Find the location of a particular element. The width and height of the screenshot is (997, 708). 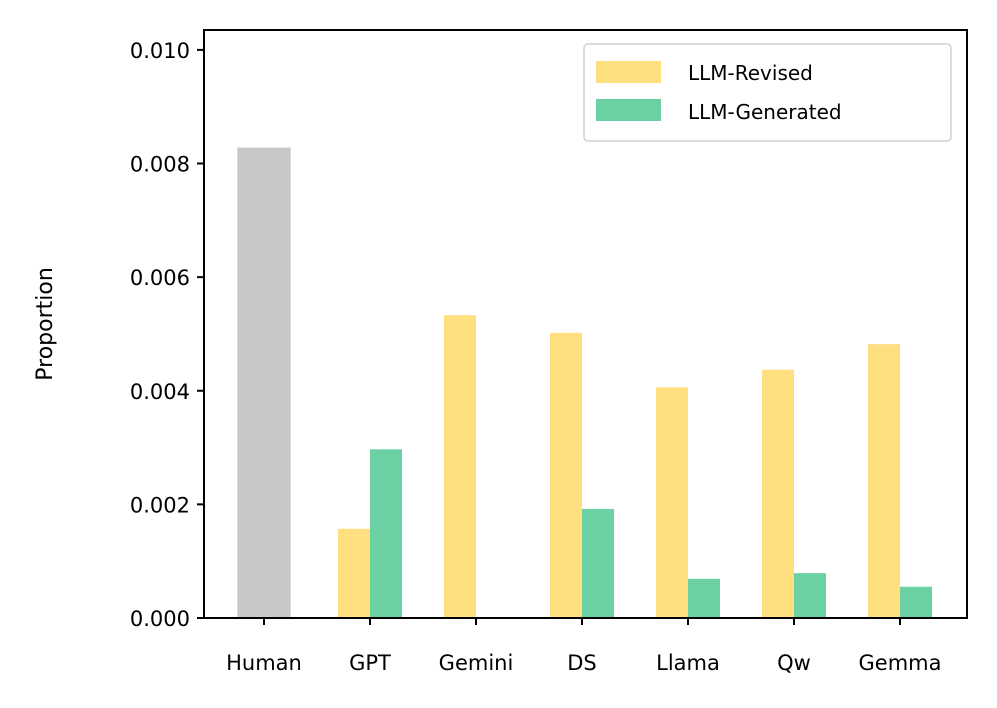

x-tick-label-gpt: GPT is located at coordinates (370, 663).